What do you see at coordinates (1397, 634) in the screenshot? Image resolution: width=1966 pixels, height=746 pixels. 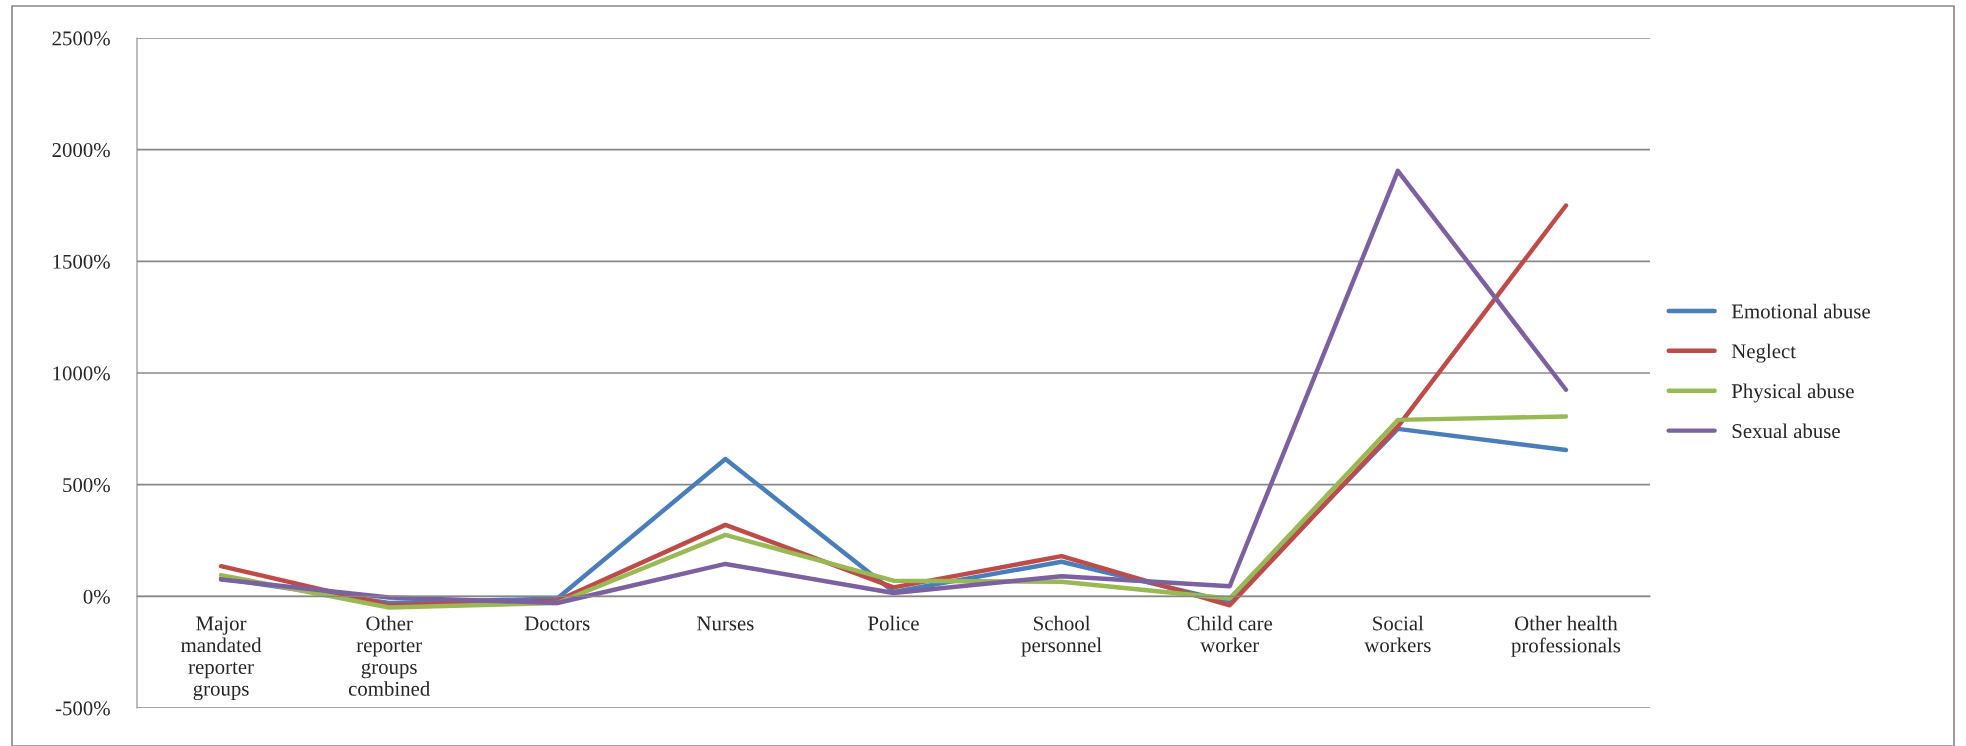 I see `x-tick-label: Social workers` at bounding box center [1397, 634].